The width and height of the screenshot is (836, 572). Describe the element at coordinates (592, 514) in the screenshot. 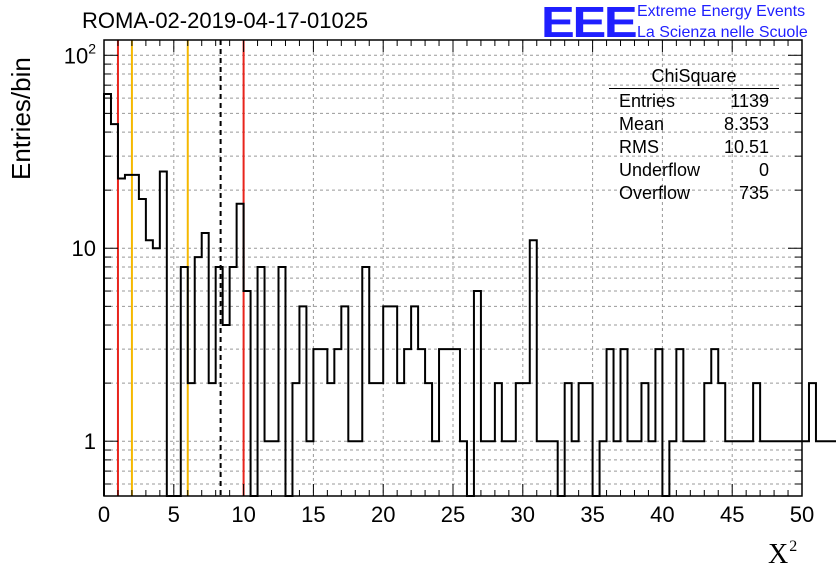

I see `x-tick-label: 35` at that location.